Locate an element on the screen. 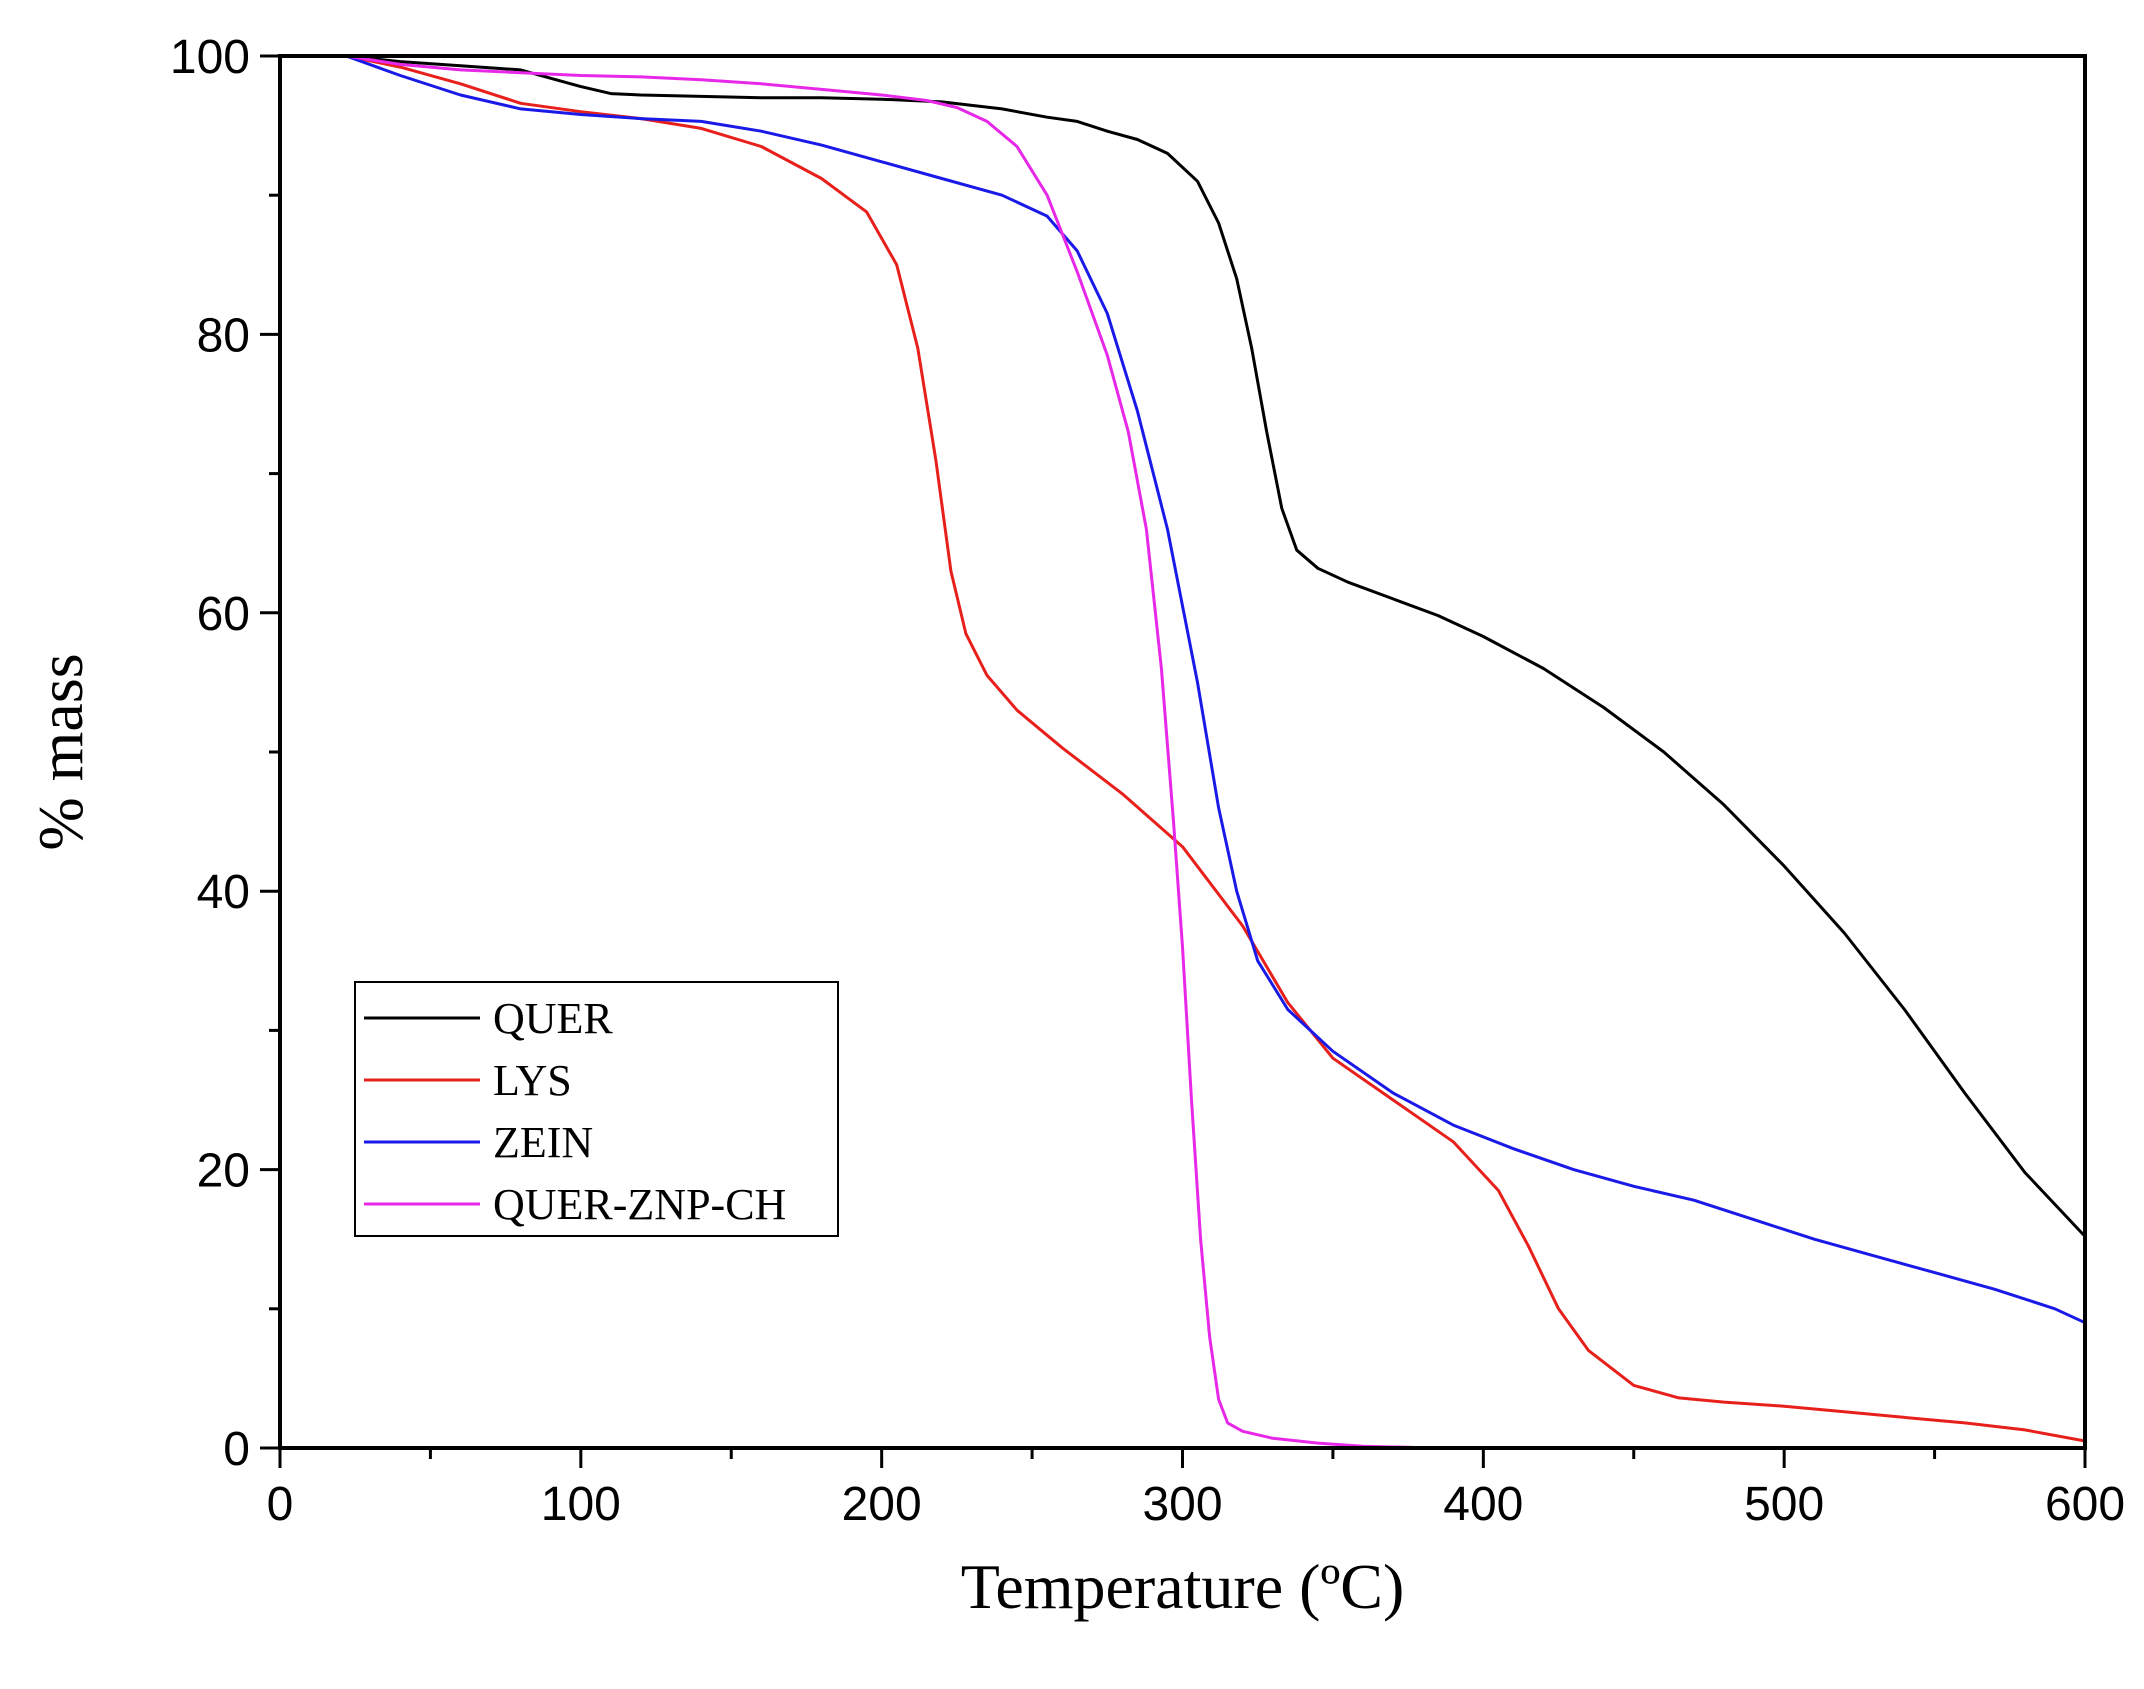 Image resolution: width=2144 pixels, height=1689 pixels. y-tick-label: 60 is located at coordinates (223, 614).